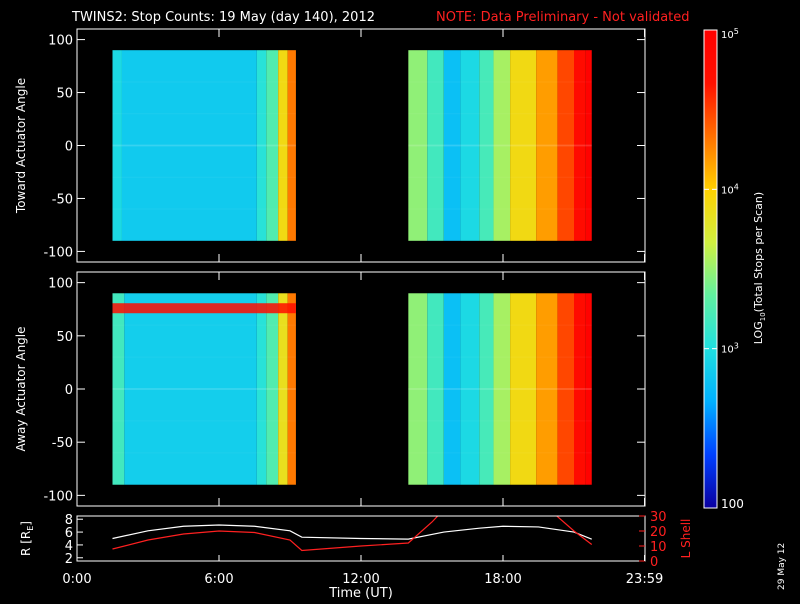 This screenshot has height=604, width=800. What do you see at coordinates (730, 189) in the screenshot?
I see `colorbar-tick-label: 10⁴` at bounding box center [730, 189].